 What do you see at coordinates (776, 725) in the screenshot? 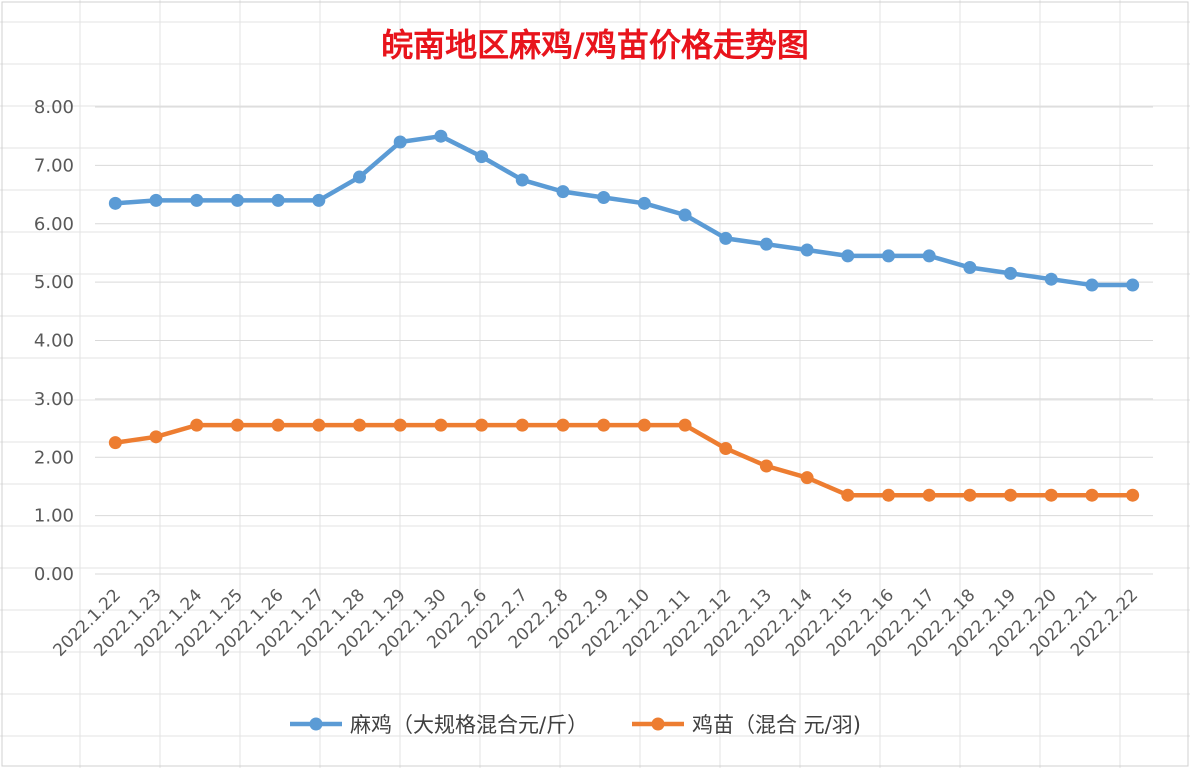
I see `legend-label: 鸡苗（混合 元/羽)` at bounding box center [776, 725].